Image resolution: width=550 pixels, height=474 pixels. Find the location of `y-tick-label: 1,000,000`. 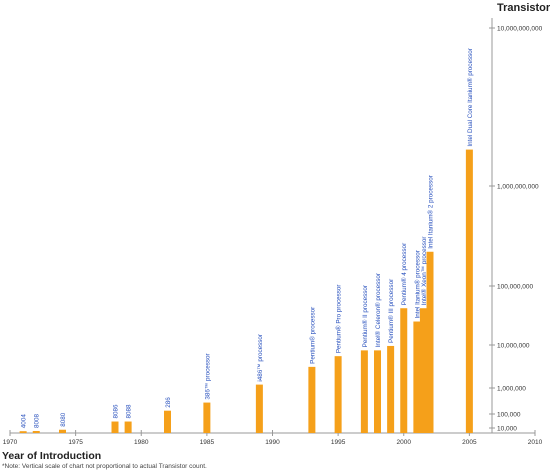

y-tick-label: 1,000,000 is located at coordinates (511, 389).